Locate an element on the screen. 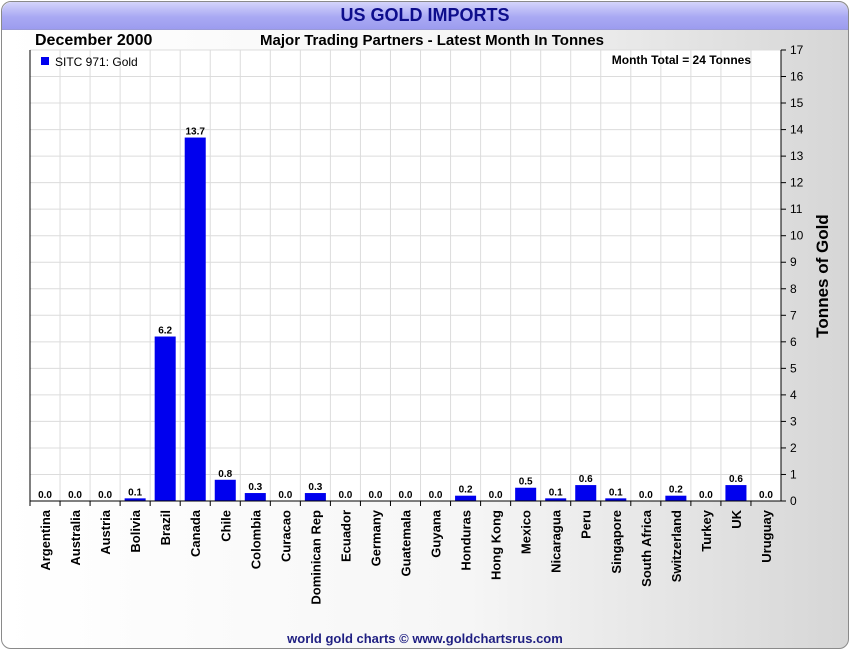 The height and width of the screenshot is (650, 850). y-tick-label: 6 is located at coordinates (793, 342).